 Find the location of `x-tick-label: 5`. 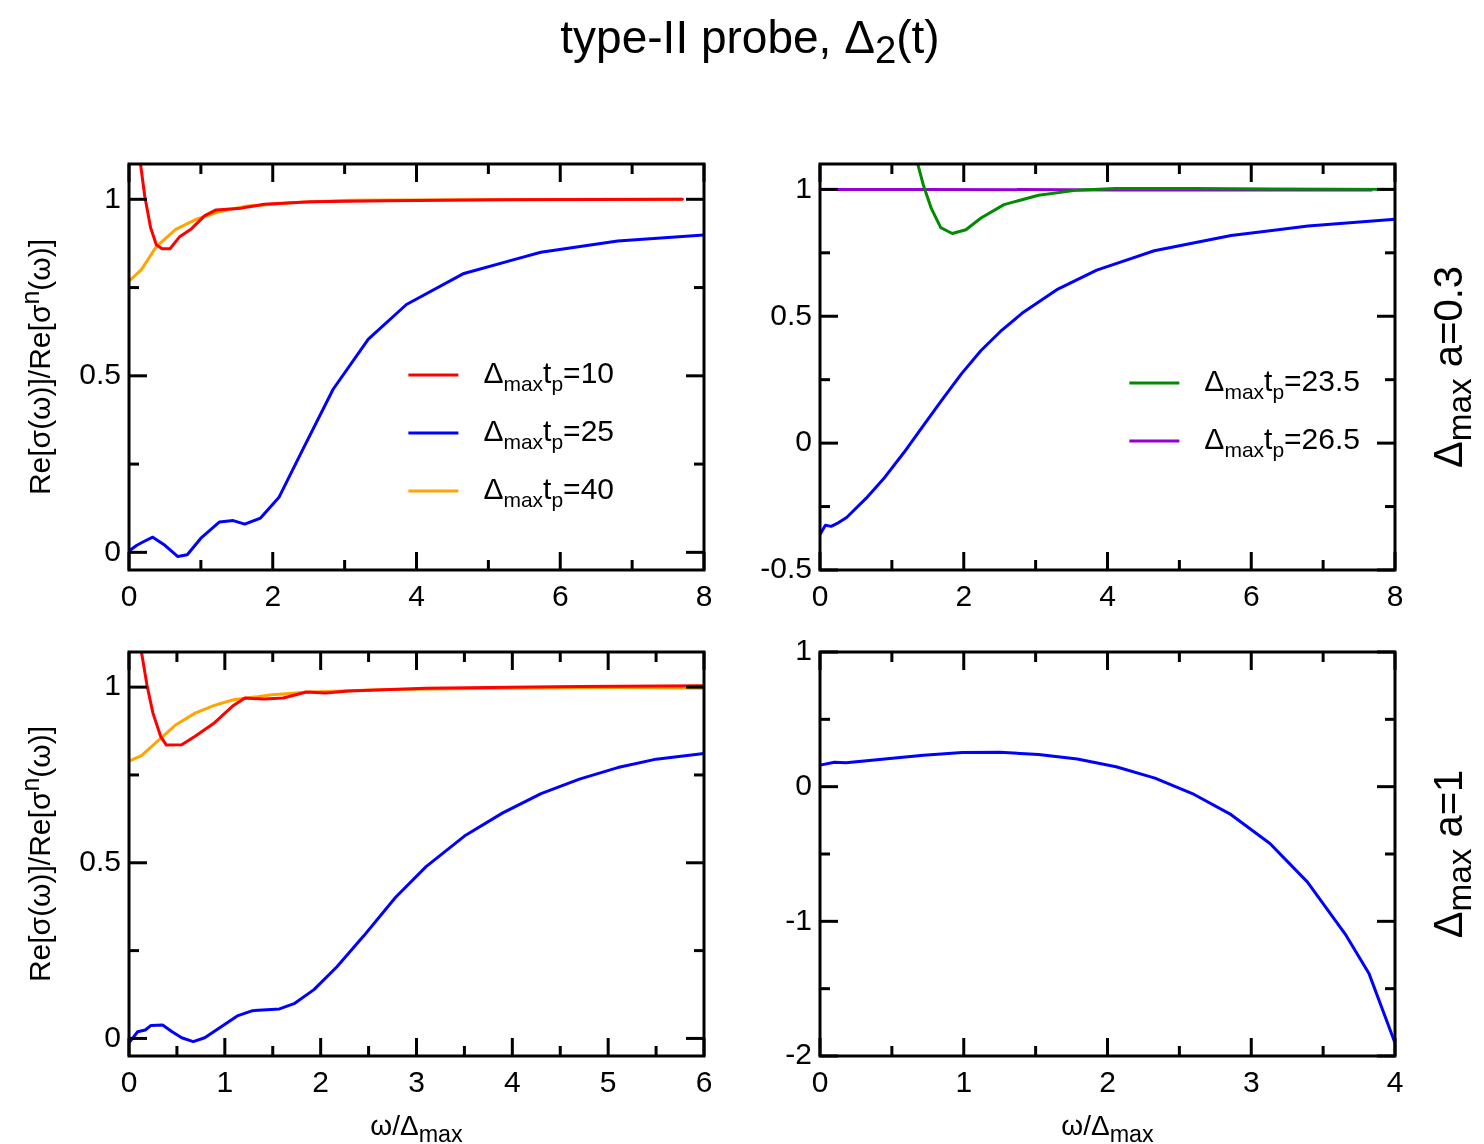

x-tick-label: 5 is located at coordinates (608, 1082).